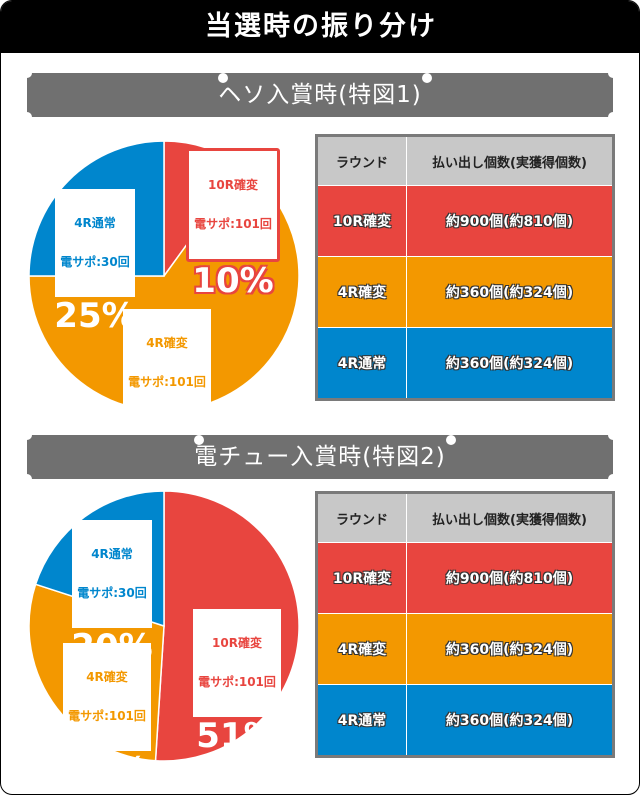  I want to click on pct-value: 29%, so click(107, 770).